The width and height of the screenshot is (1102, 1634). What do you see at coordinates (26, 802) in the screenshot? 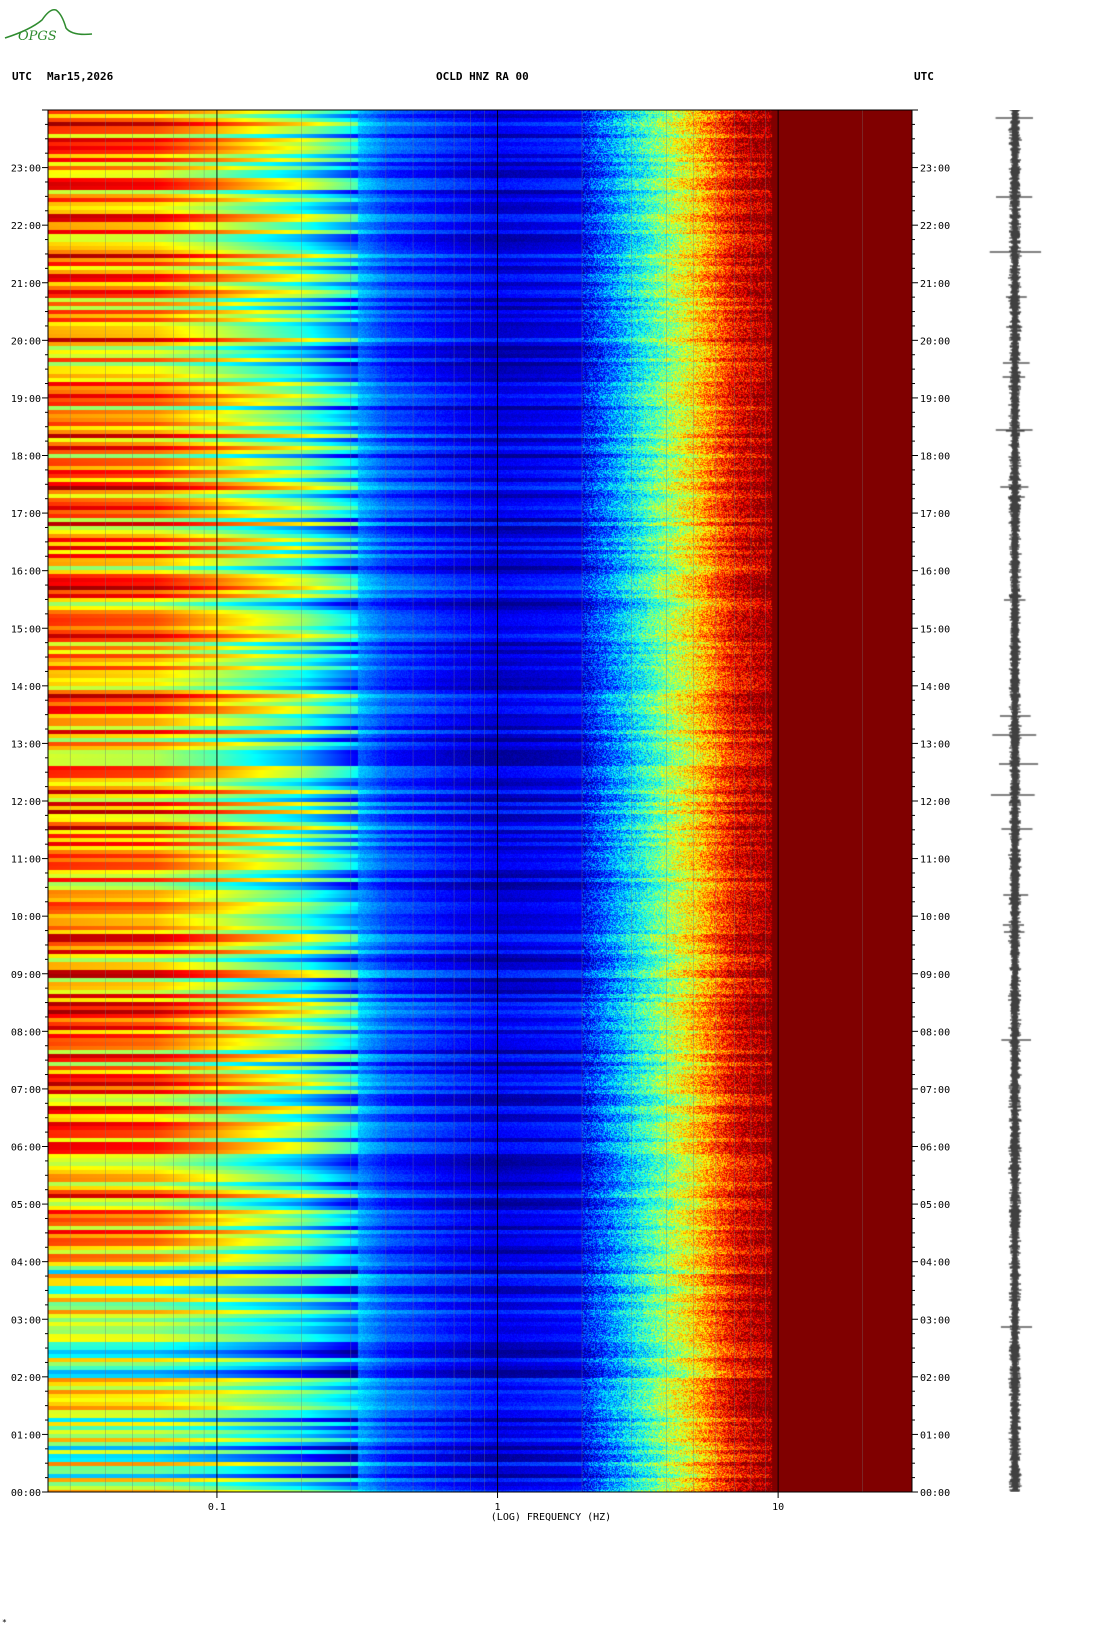
I see `y-tick-label-left: 12:00` at bounding box center [26, 802].